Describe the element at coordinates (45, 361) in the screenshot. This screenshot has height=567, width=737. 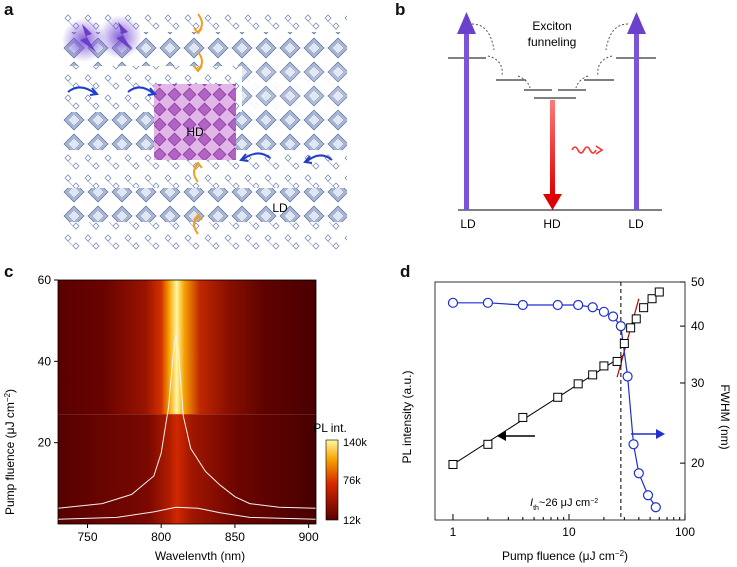
I see `c-y-tick-label: 40` at that location.